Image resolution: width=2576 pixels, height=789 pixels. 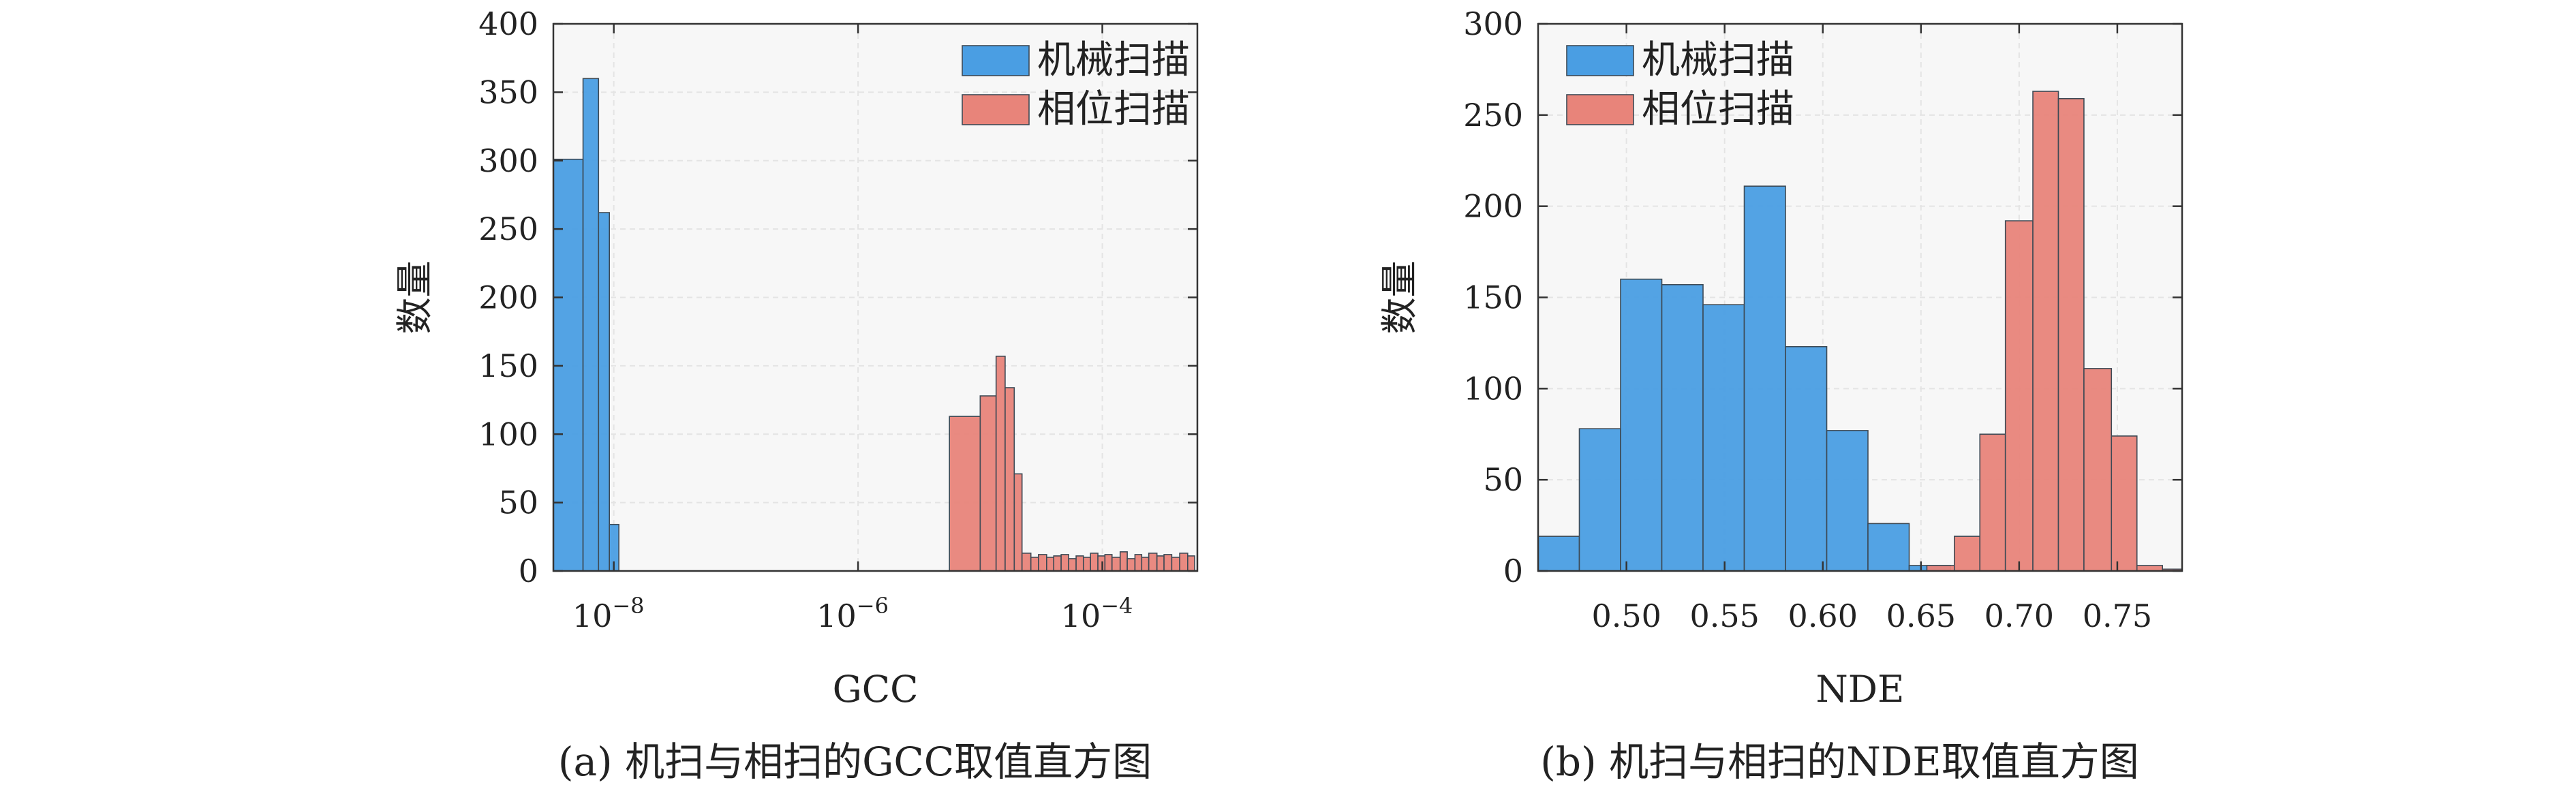 What do you see at coordinates (855, 762) in the screenshot?
I see `caption-a: (a) 机扫与相扫的GCC取值直方图` at bounding box center [855, 762].